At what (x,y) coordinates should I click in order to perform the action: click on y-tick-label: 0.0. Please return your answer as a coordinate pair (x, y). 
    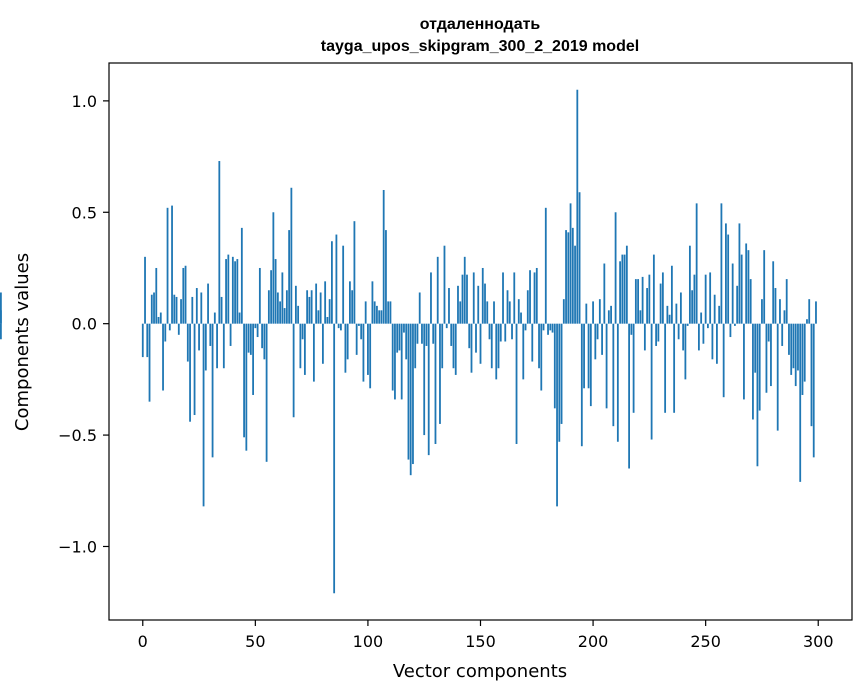
    Looking at the image, I should click on (84, 324).